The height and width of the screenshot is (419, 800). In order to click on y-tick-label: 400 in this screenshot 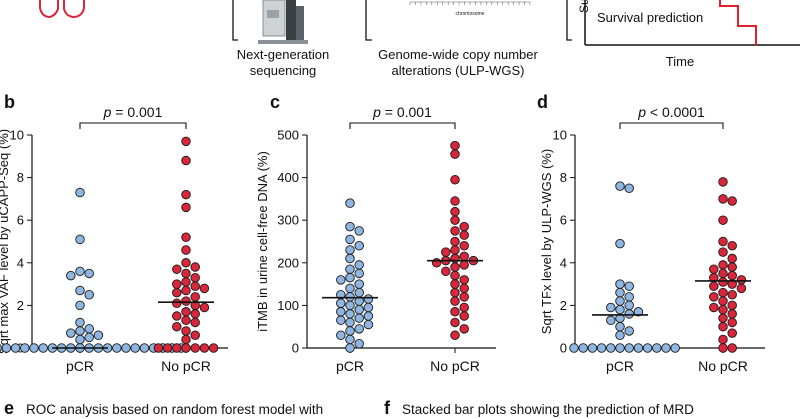, I will do `click(288, 177)`.